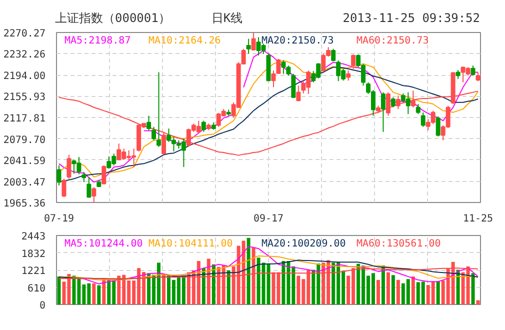 This screenshot has height=330, width=505. What do you see at coordinates (24, 119) in the screenshot?
I see `y-tick-label: 2117.81` at bounding box center [24, 119].